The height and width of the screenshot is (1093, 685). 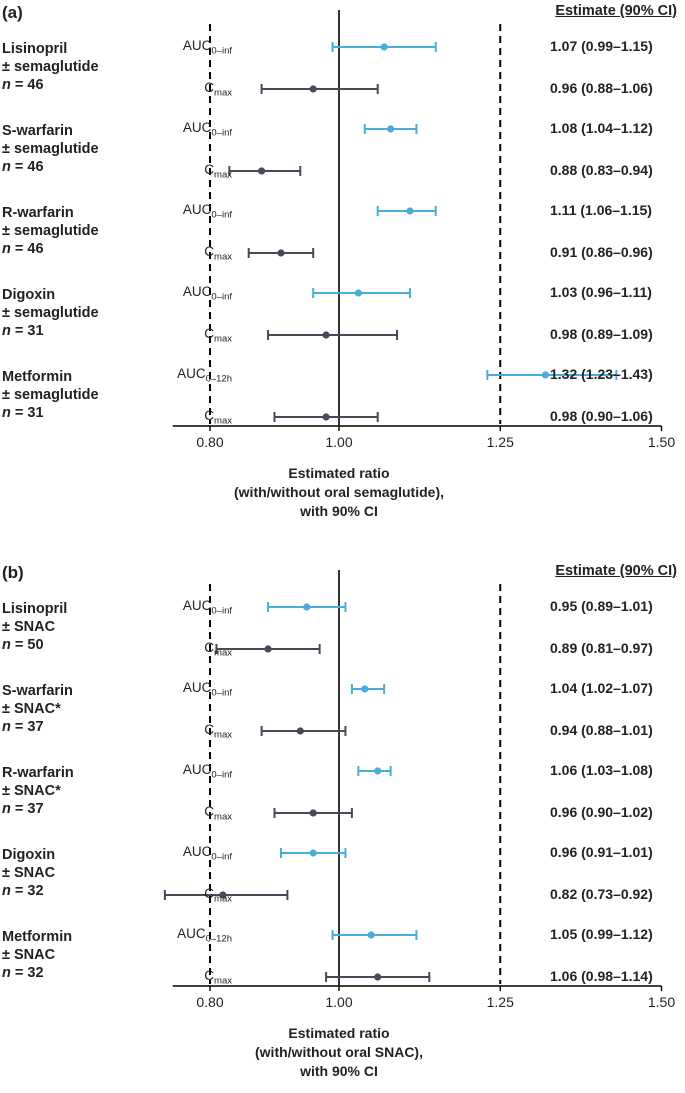 I want to click on drug-label: Lisinopril ± semaglutide n = 46, so click(x=50, y=67).